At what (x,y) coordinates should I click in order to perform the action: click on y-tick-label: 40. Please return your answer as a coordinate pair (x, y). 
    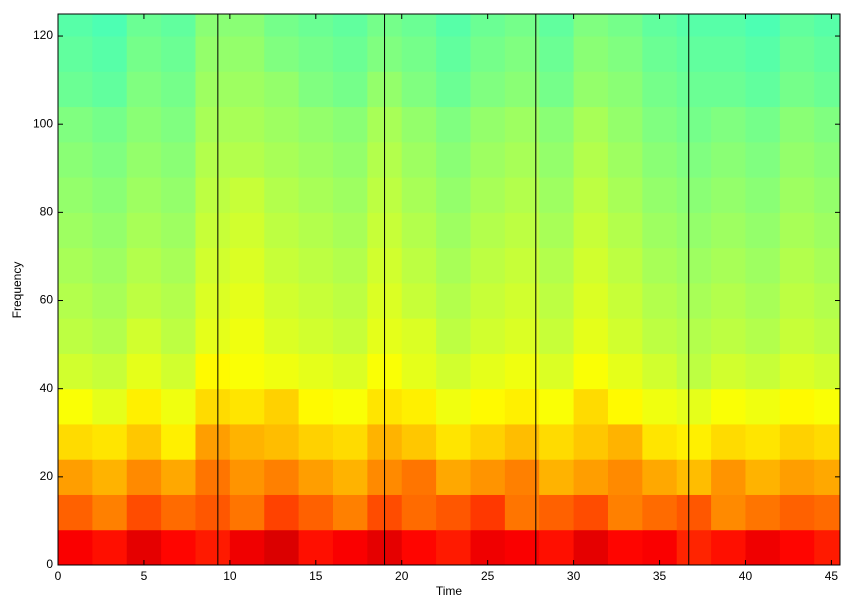
    Looking at the image, I should click on (47, 388).